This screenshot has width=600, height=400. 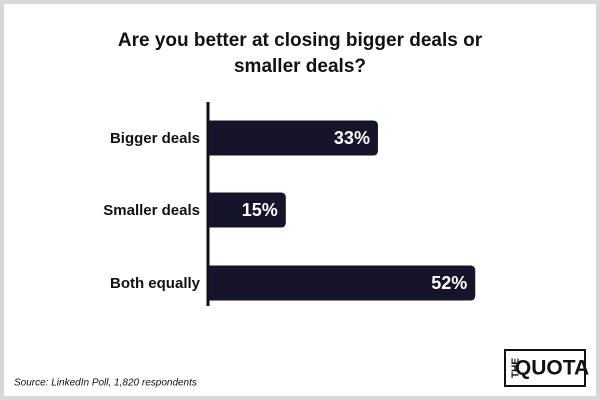 What do you see at coordinates (449, 283) in the screenshot?
I see `value-label: 52%` at bounding box center [449, 283].